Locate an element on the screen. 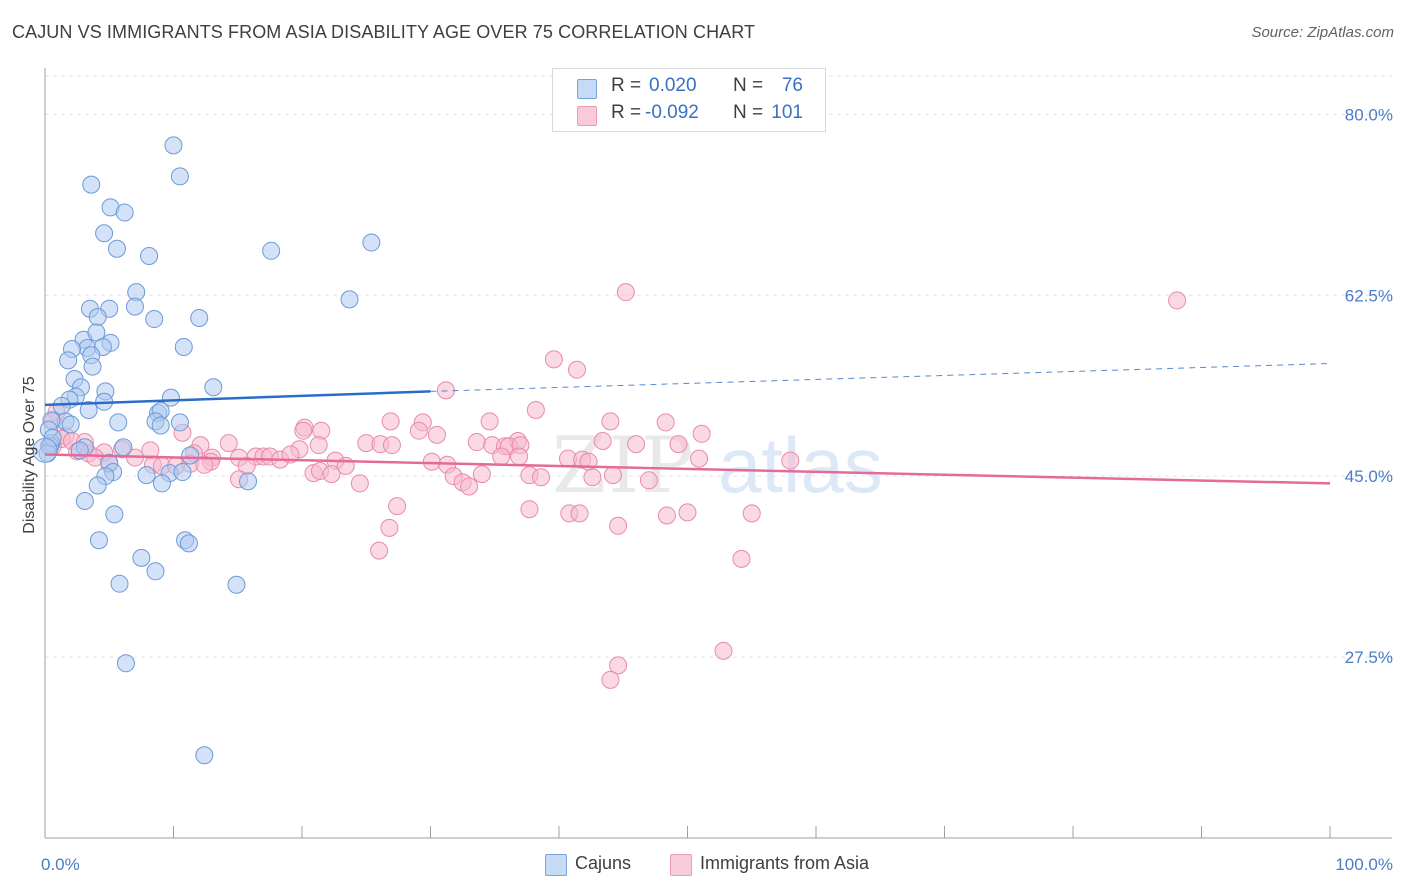 This screenshot has height=892, width=1406. r-value: 0.020 is located at coordinates (673, 85).